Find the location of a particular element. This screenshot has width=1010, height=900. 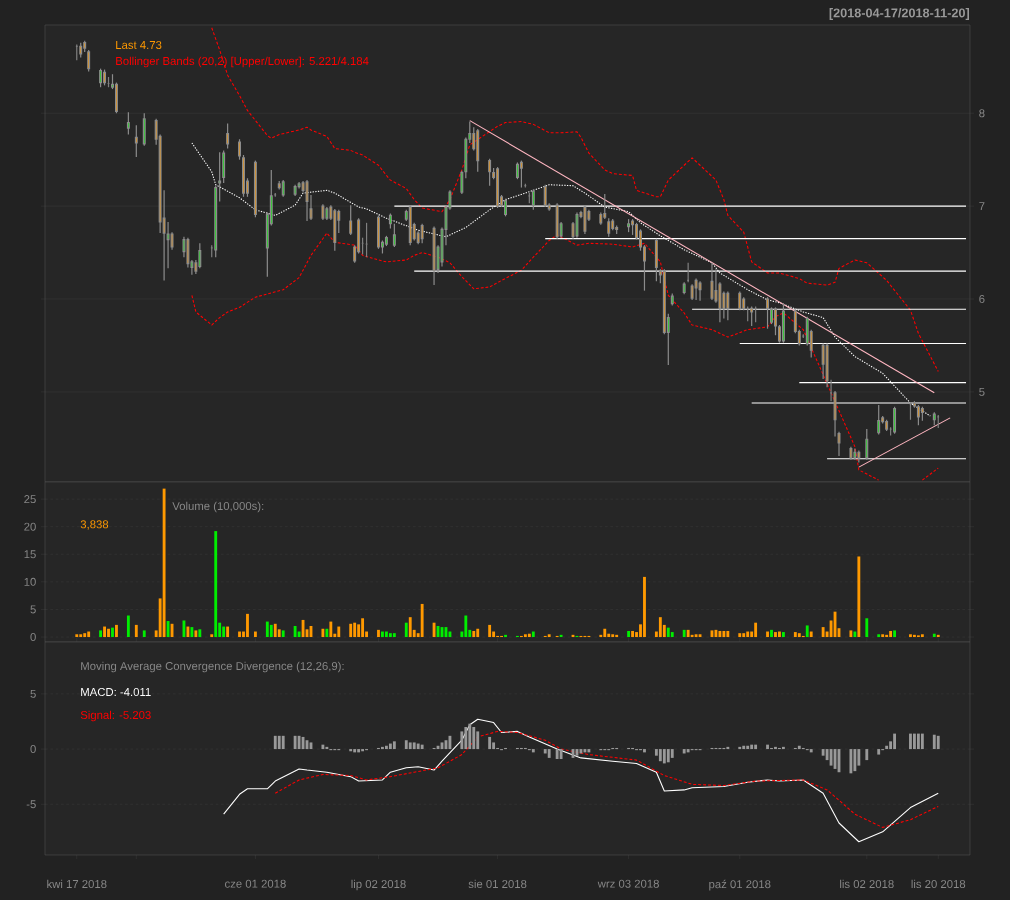

y-tick-label: 7 is located at coordinates (982, 206).